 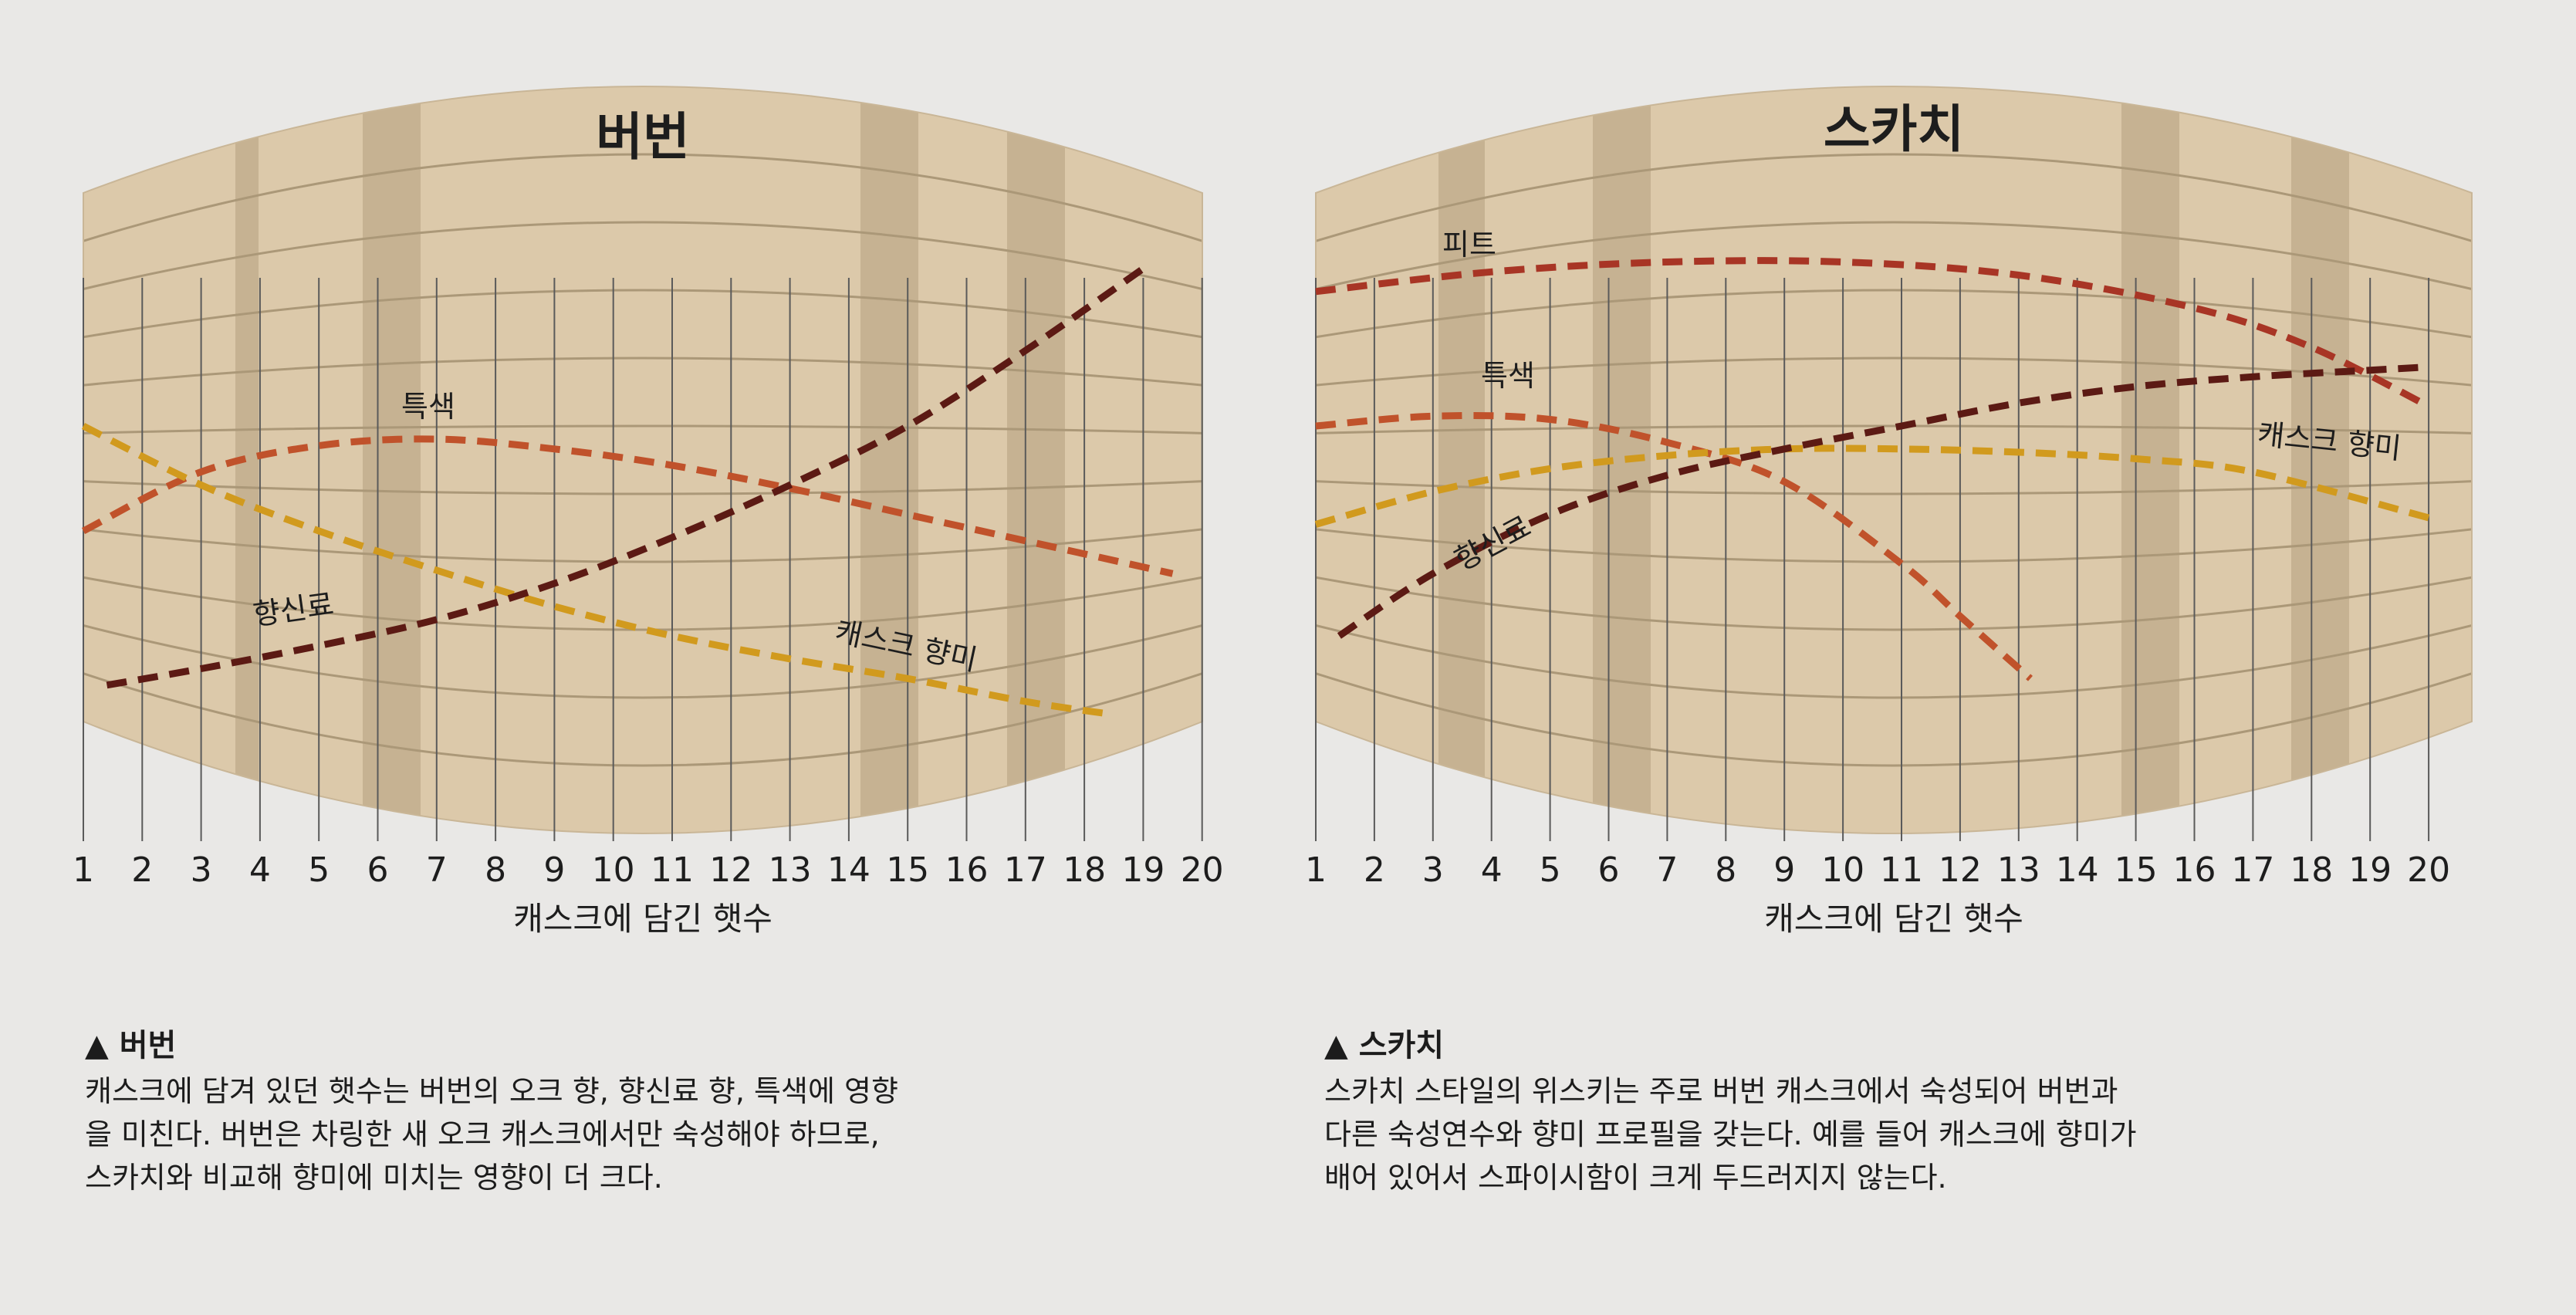 What do you see at coordinates (131, 1045) in the screenshot?
I see `caption-title: ▲ 버번` at bounding box center [131, 1045].